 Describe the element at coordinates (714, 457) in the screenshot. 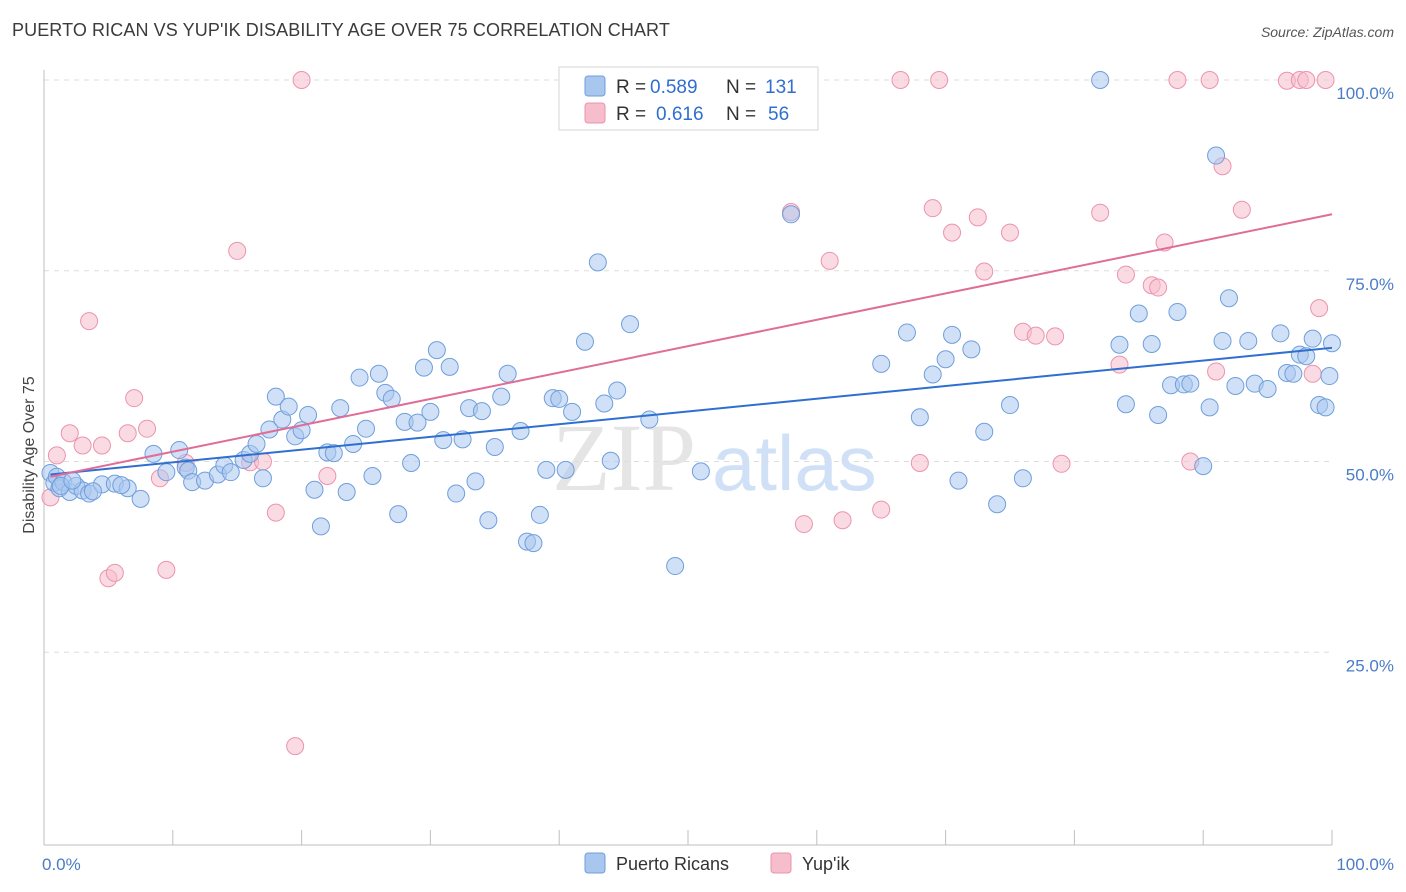

I see `watermark: ZIP atlas` at that location.